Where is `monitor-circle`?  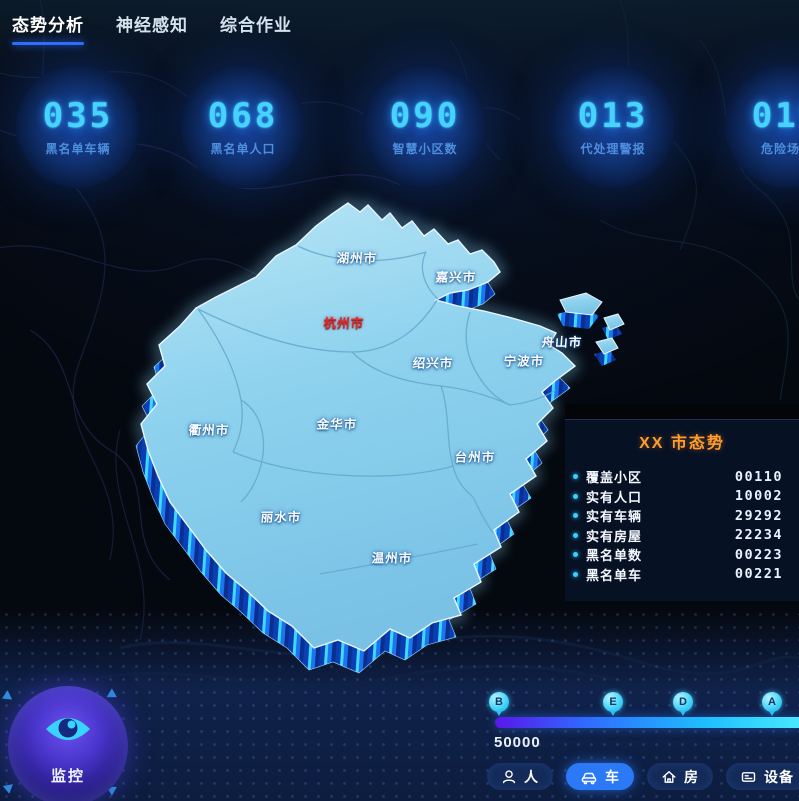
monitor-circle is located at coordinates (68, 743).